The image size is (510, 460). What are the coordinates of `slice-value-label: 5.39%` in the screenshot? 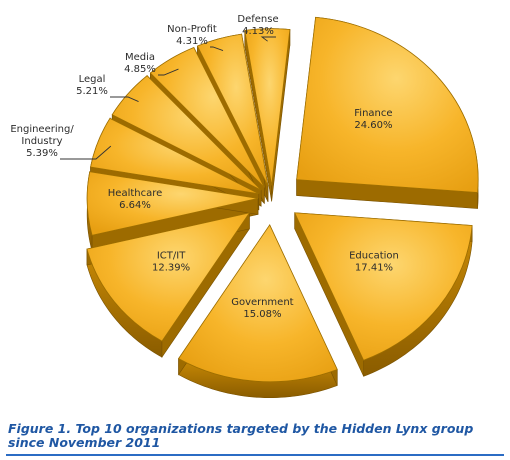 It's located at (42, 153).